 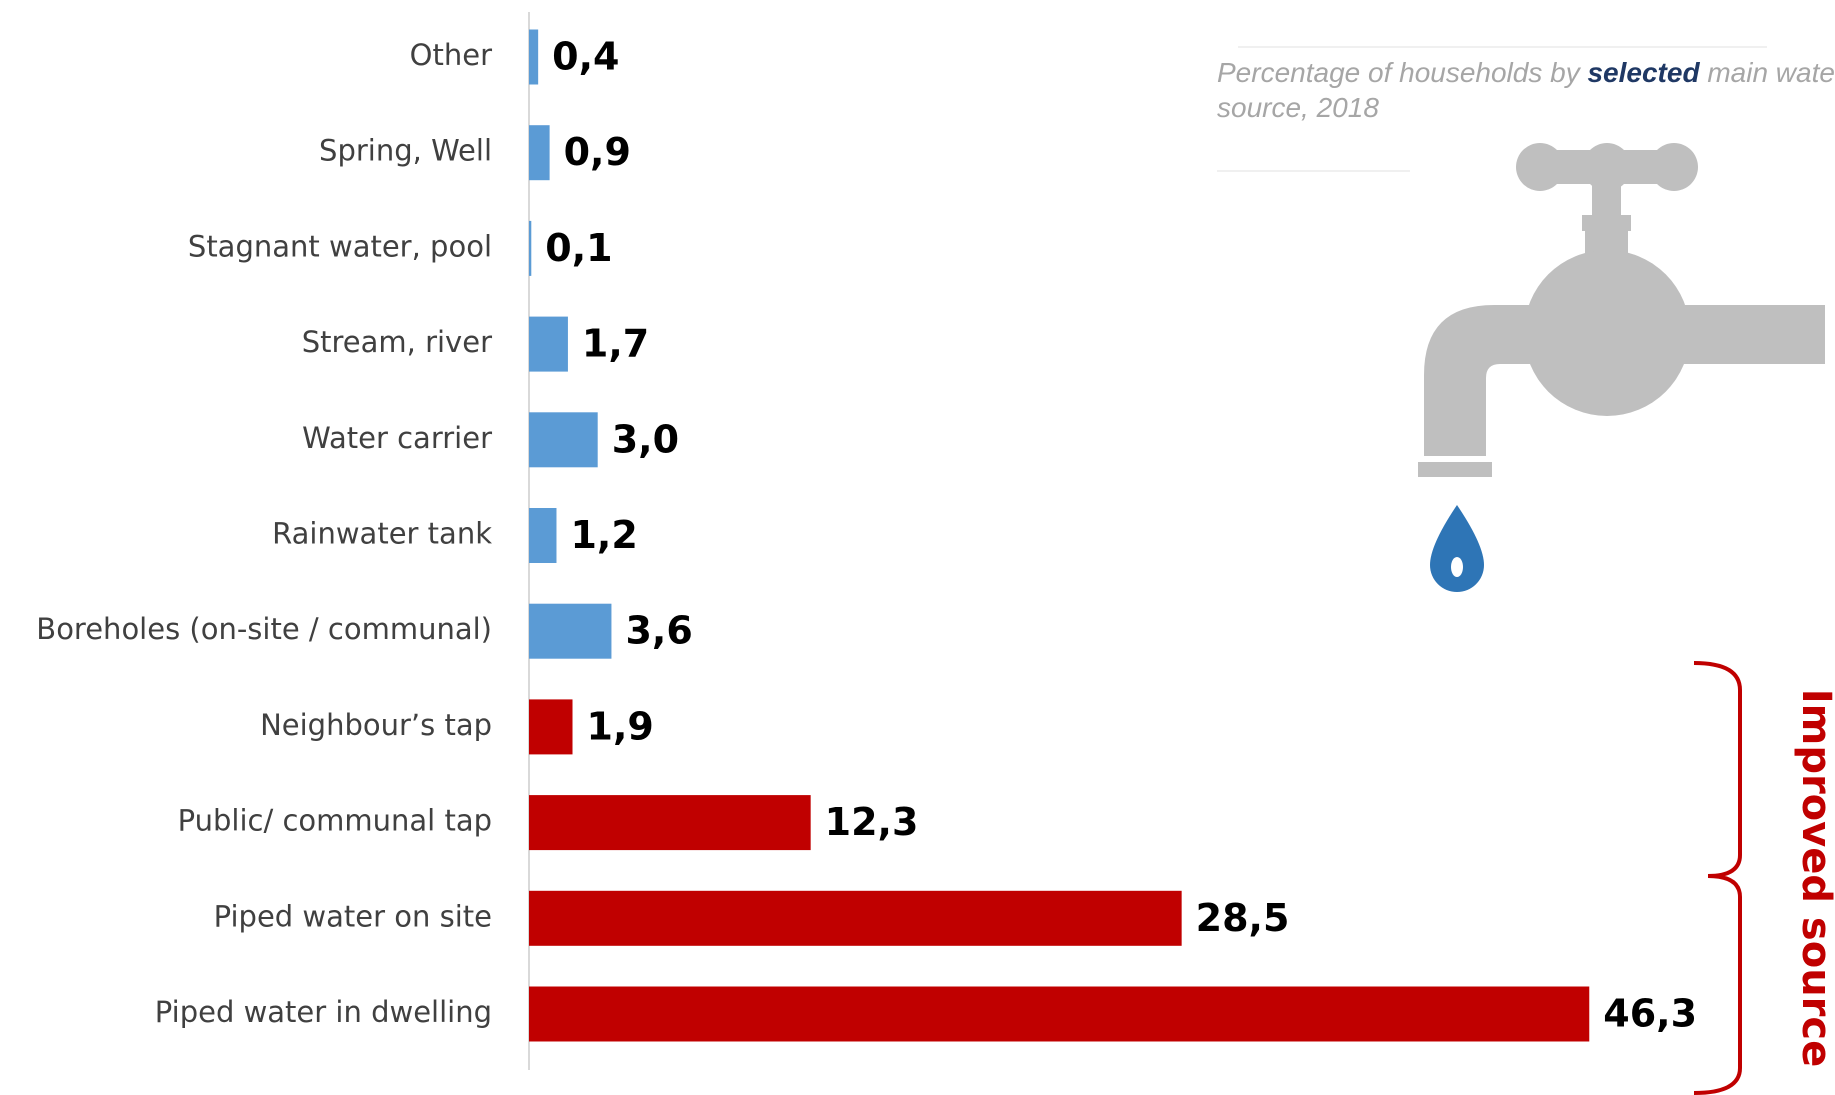 I want to click on y-tick-label: Stream, river, so click(x=397, y=342).